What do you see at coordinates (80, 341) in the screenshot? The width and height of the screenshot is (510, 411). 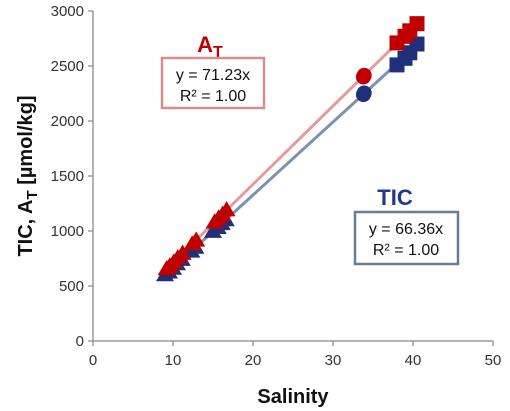 I see `y-tick-label: 0` at bounding box center [80, 341].